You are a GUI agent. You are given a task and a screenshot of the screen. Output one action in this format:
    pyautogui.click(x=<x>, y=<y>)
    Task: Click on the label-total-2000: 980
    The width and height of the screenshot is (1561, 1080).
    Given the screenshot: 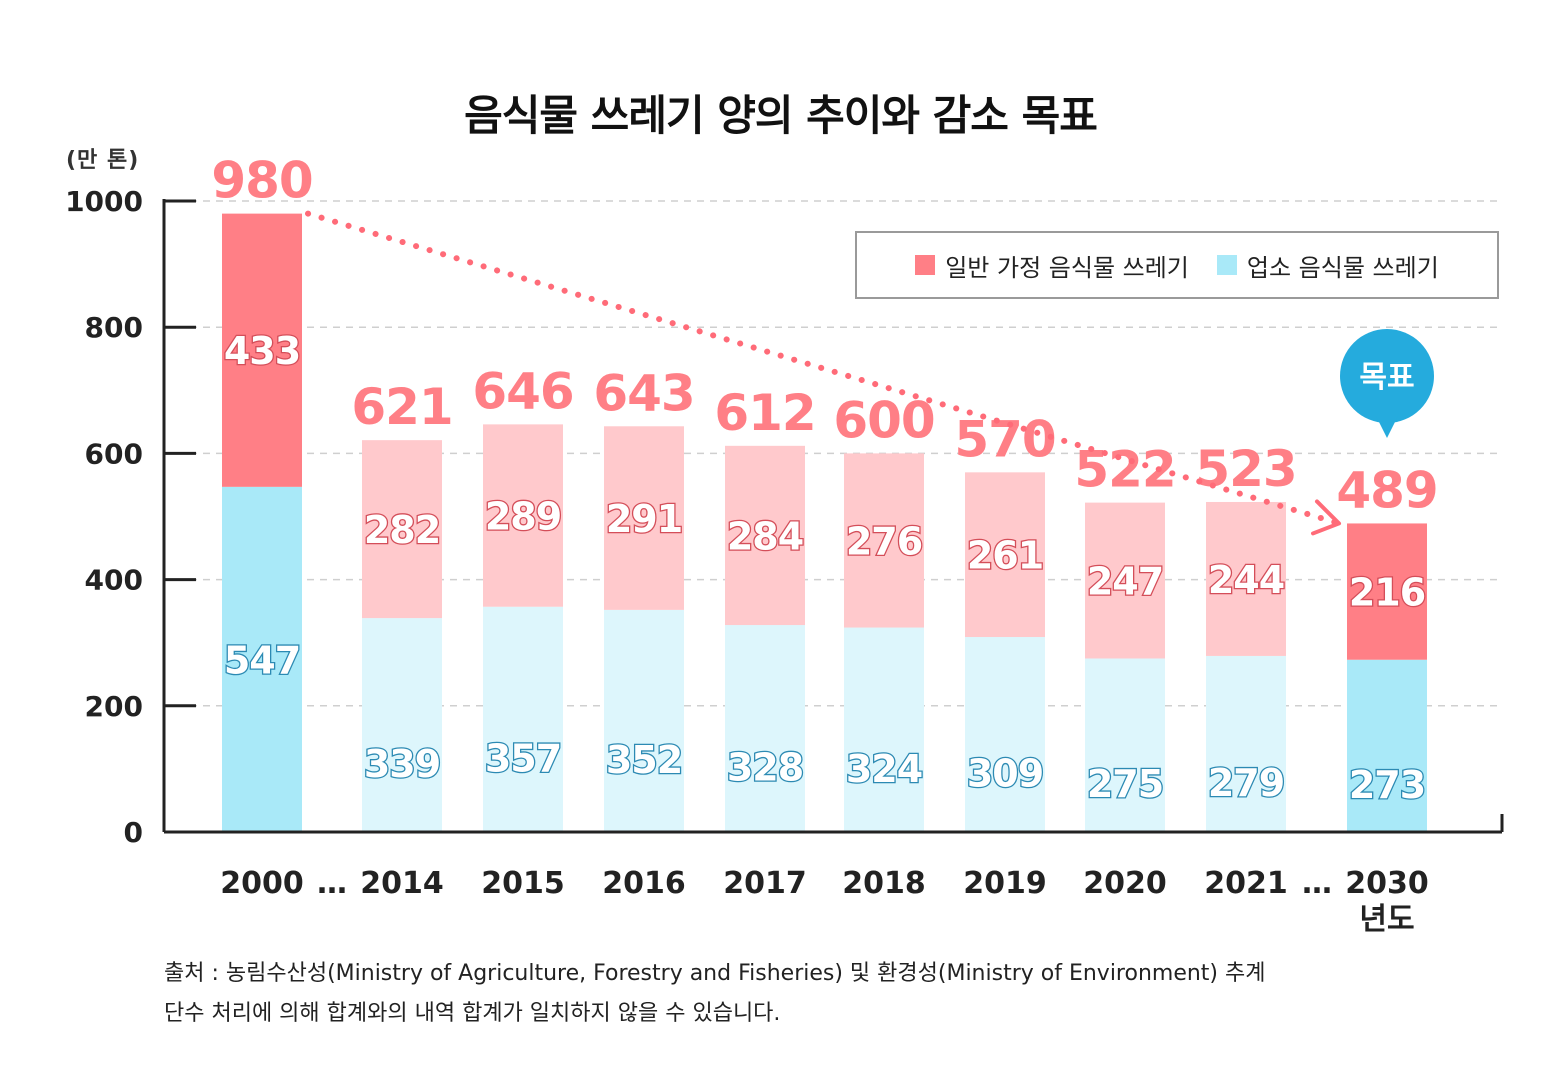 What is the action you would take?
    pyautogui.click(x=261, y=181)
    